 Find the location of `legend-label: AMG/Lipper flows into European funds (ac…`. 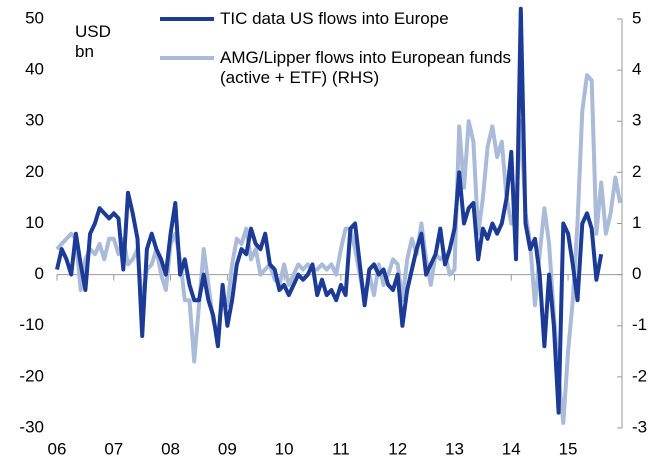

legend-label: AMG/Lipper flows into European funds (ac… is located at coordinates (366, 67).